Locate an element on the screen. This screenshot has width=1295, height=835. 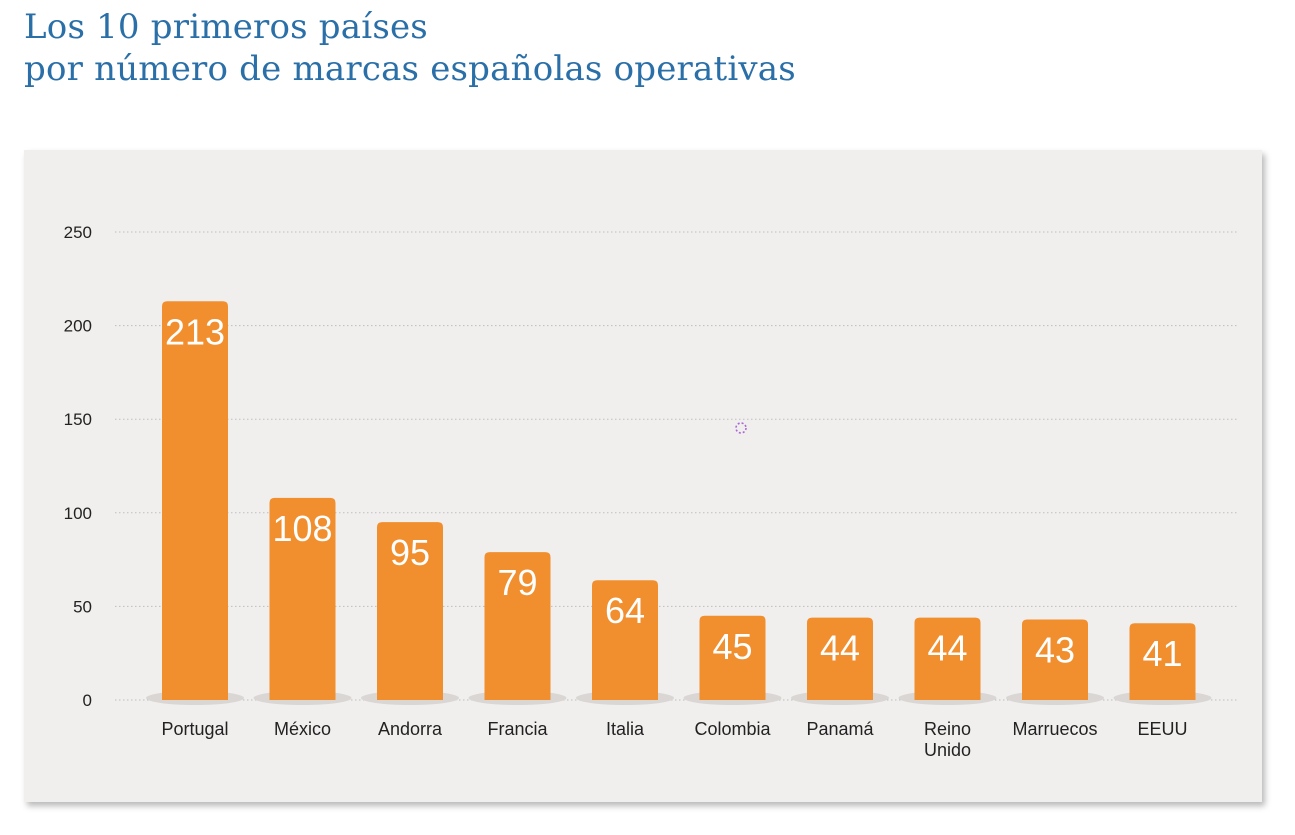
bar-panamá is located at coordinates (840, 658).